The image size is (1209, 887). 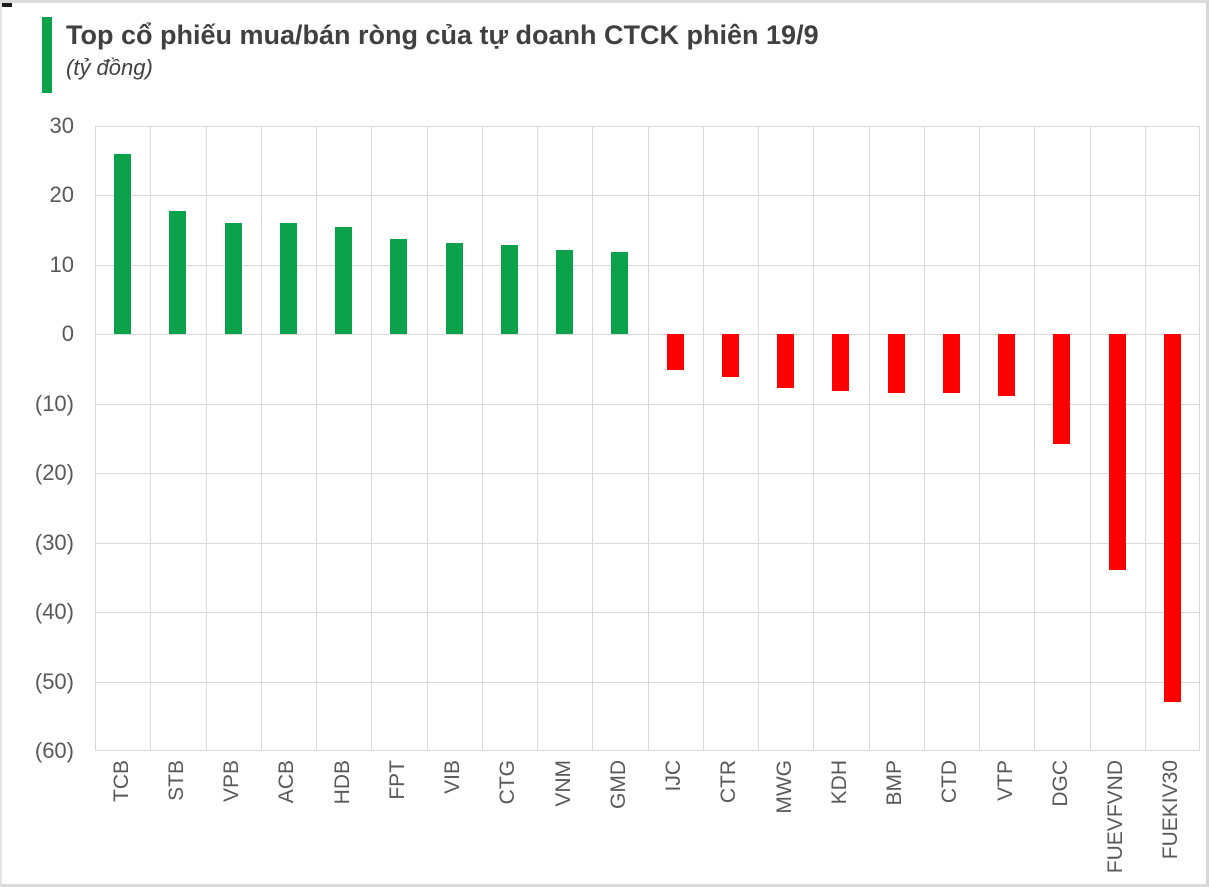 What do you see at coordinates (176, 780) in the screenshot?
I see `x-tick-label-STB: STB` at bounding box center [176, 780].